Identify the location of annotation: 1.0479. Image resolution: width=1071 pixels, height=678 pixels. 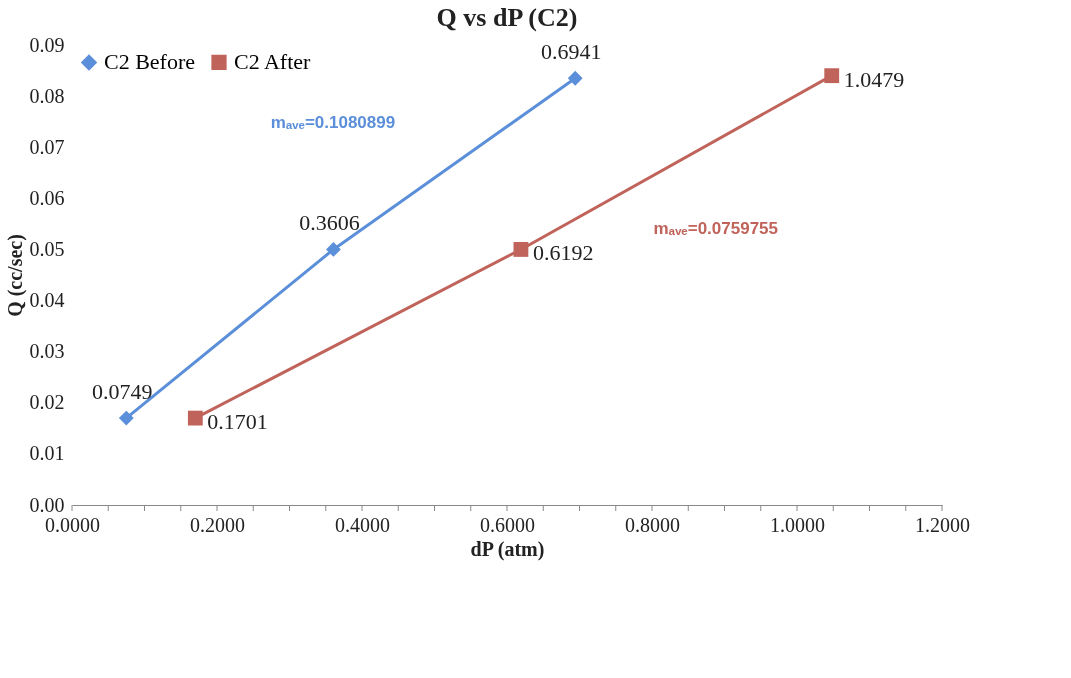
(874, 79).